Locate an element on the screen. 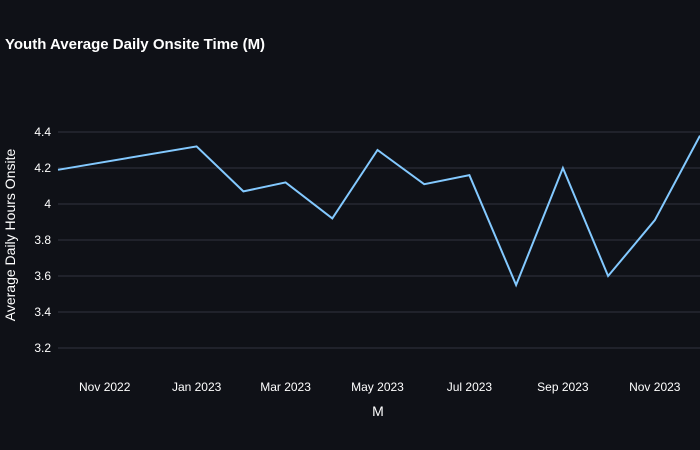 This screenshot has width=700, height=450. y-tick-label: 3.8 is located at coordinates (42, 240).